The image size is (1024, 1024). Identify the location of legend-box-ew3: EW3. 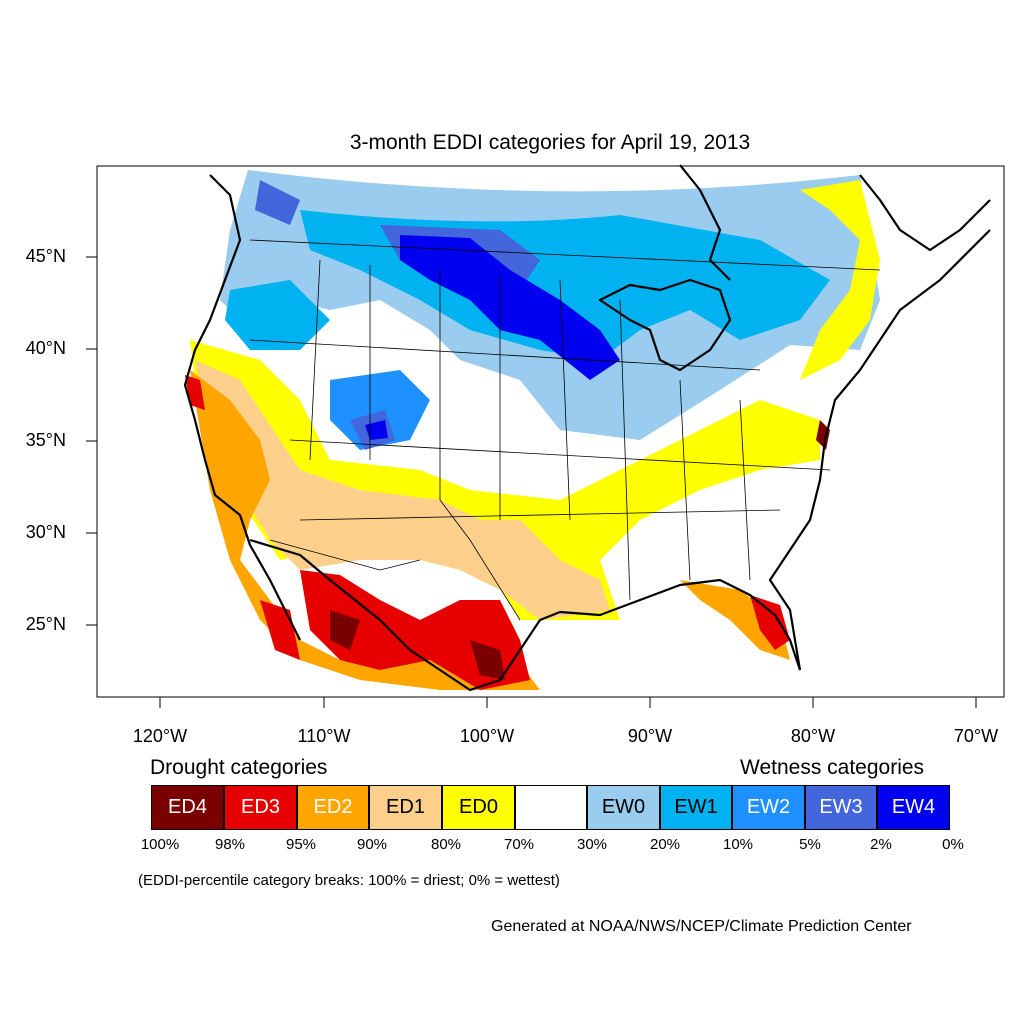
(841, 807).